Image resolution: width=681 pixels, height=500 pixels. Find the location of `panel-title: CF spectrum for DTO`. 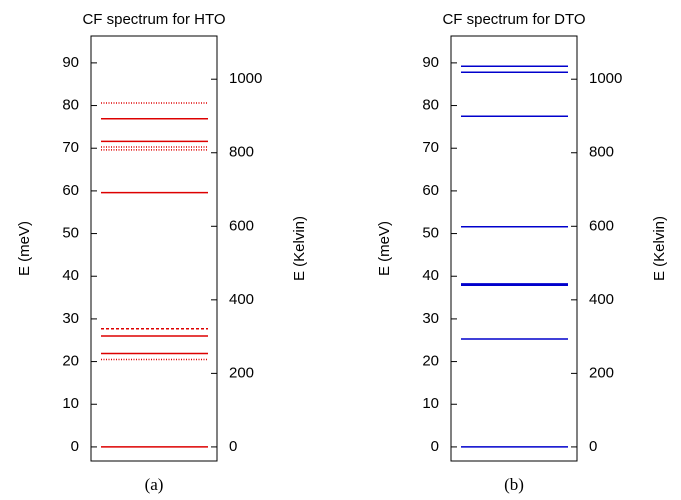

panel-title: CF spectrum for DTO is located at coordinates (513, 19).